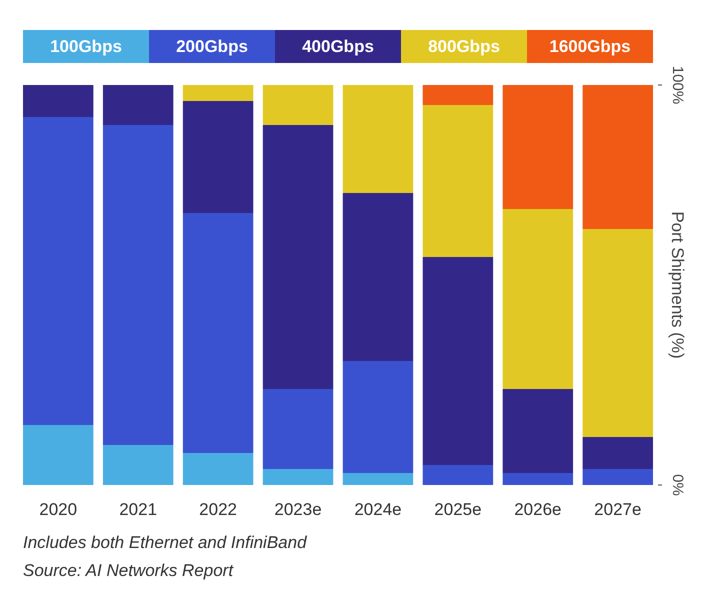 The width and height of the screenshot is (718, 600). I want to click on x-tick-label: 2021, so click(138, 509).